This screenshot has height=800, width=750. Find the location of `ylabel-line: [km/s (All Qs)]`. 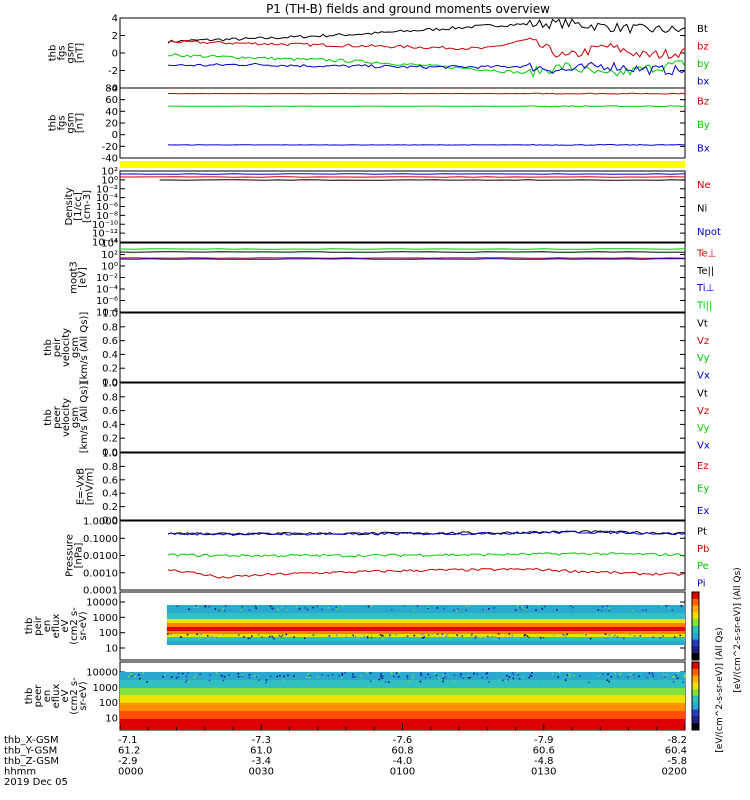

ylabel-line: [km/s (All Qs)] is located at coordinates (84, 418).